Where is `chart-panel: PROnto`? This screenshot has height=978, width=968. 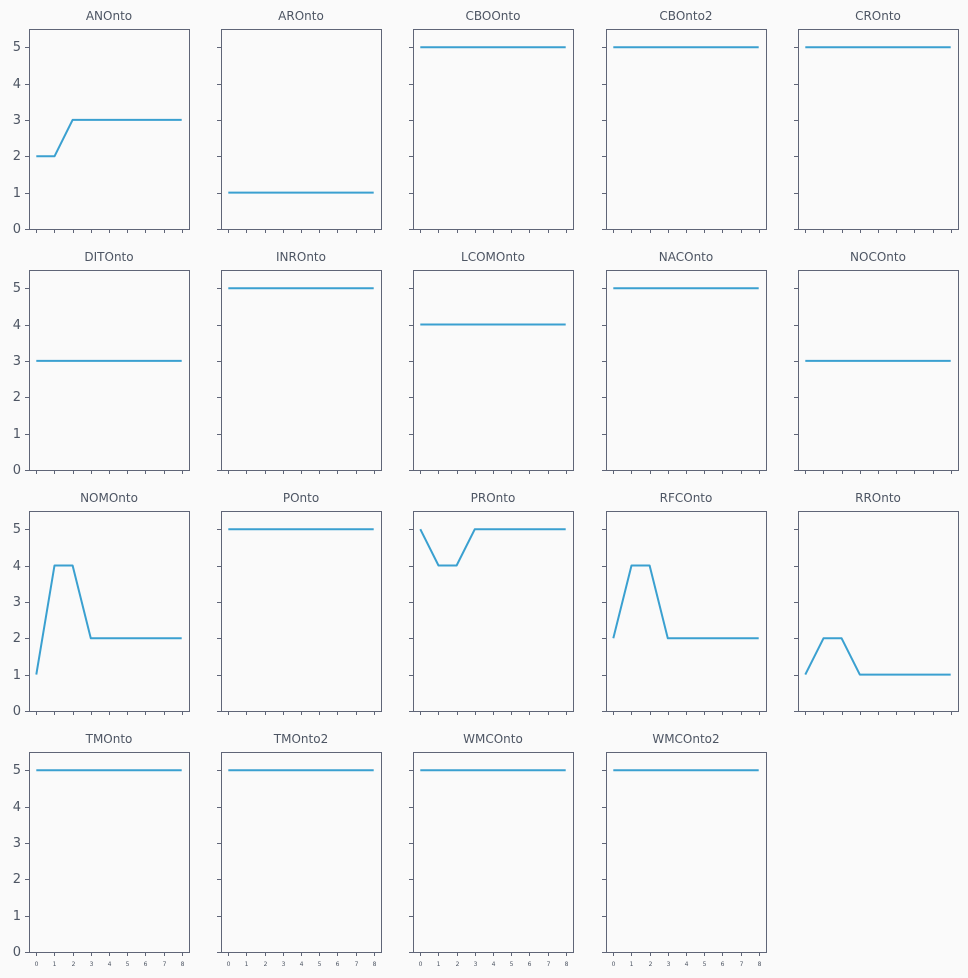 chart-panel: PROnto is located at coordinates (491, 603).